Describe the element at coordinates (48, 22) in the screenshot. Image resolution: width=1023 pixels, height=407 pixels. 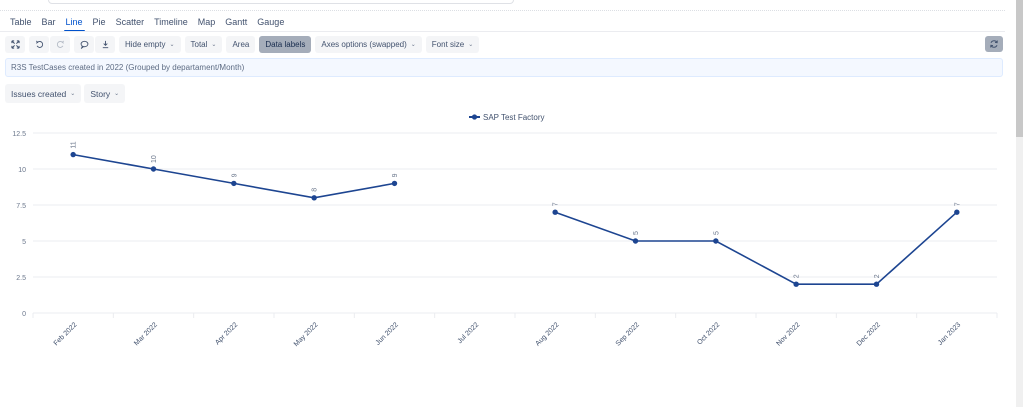
I see `tab-bar: Bar` at that location.